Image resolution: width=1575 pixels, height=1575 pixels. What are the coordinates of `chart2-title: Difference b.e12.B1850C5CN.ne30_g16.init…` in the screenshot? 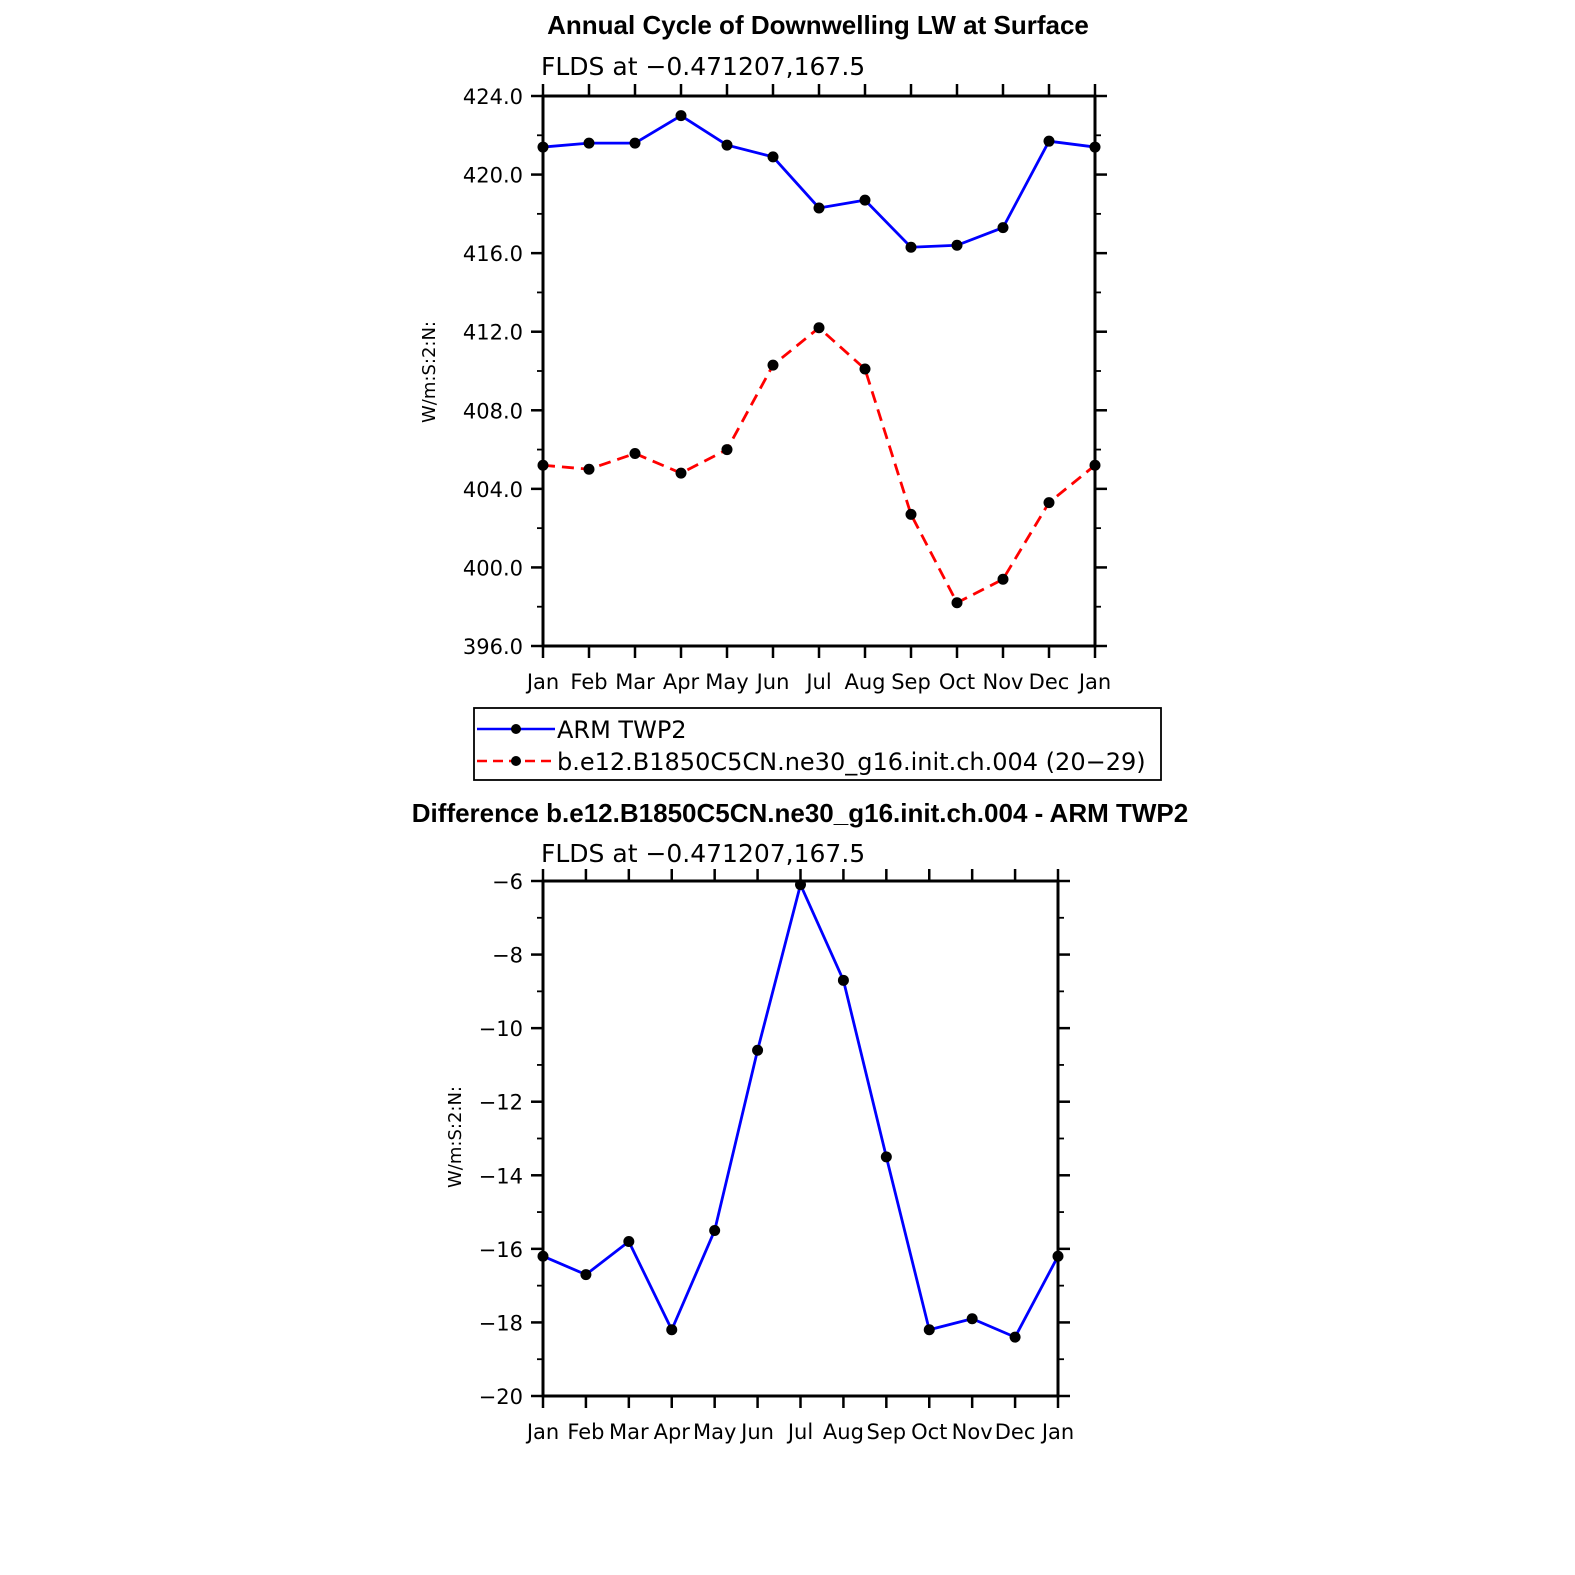 It's located at (800, 813).